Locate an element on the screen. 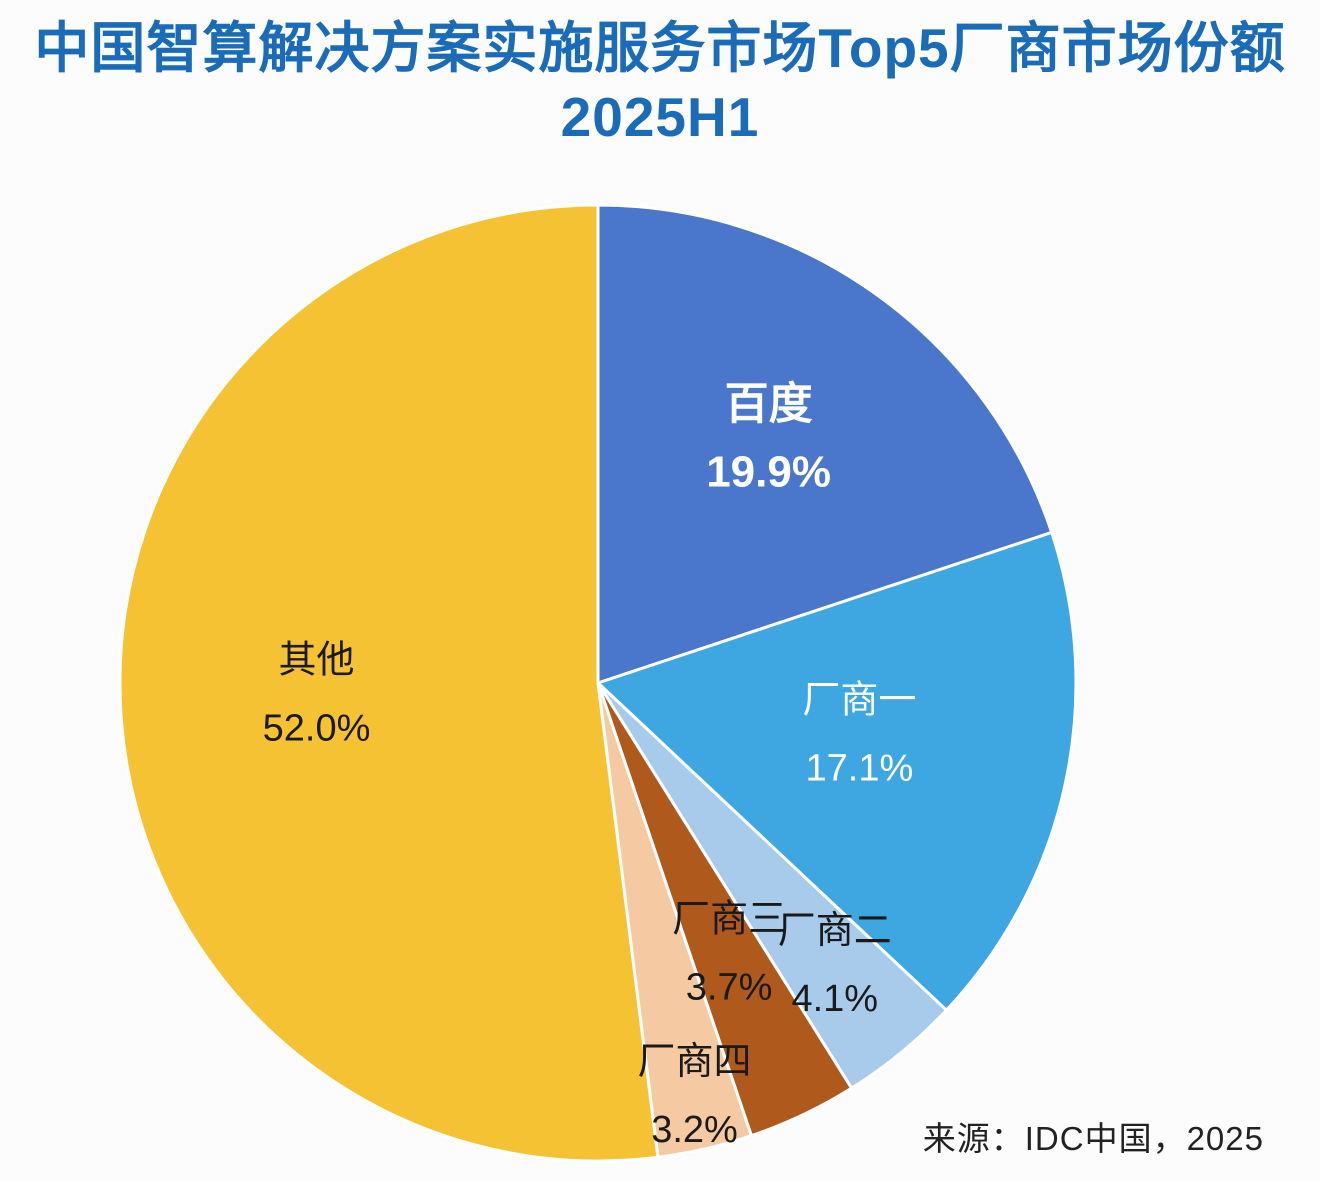 The height and width of the screenshot is (1182, 1320). page-title-line1: 中国智算解决方案实施服务市场Top5厂商市场份额 is located at coordinates (660, 48).